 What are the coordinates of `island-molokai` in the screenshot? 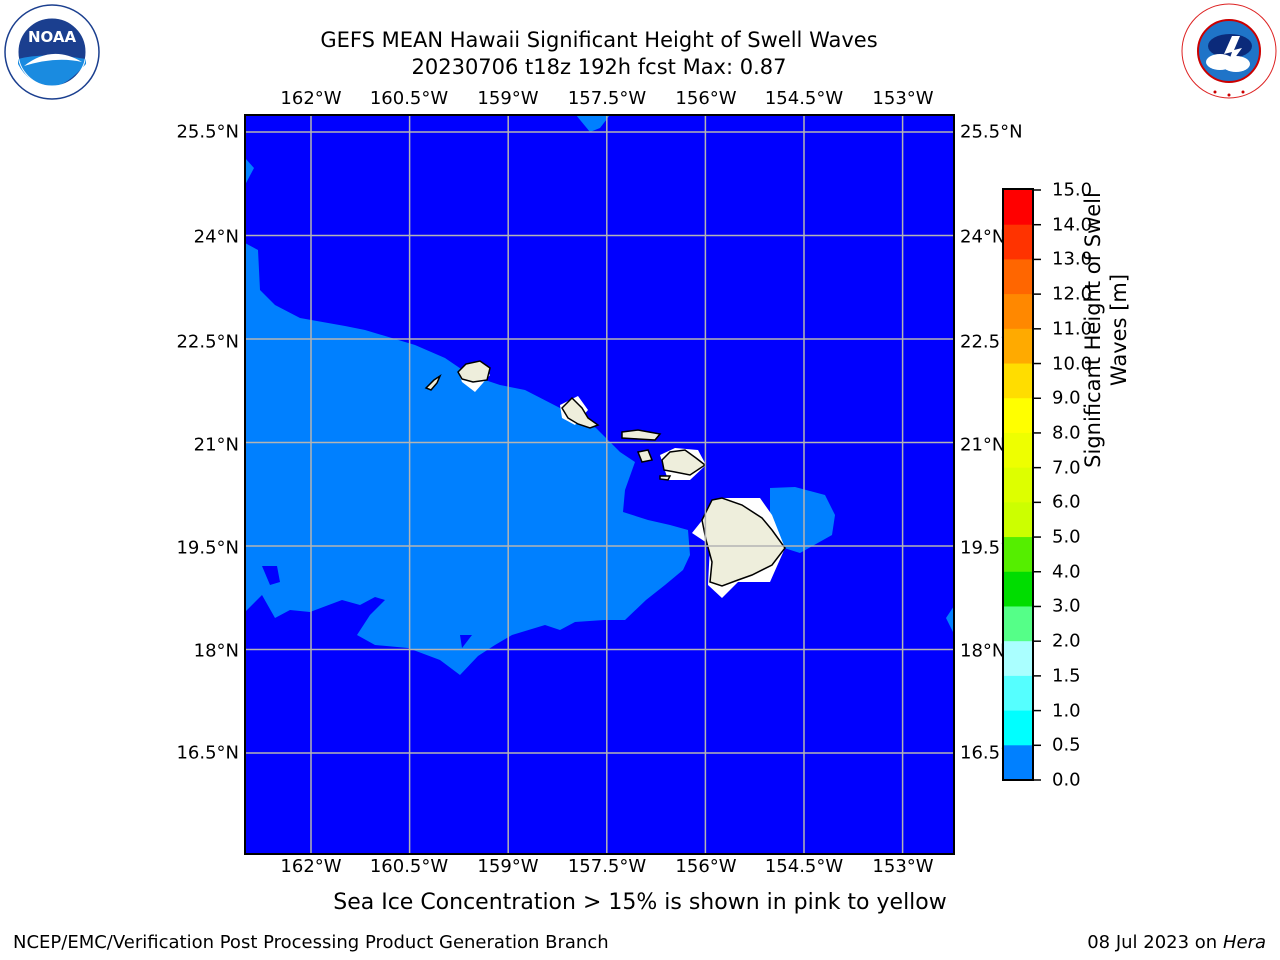 It's located at (641, 435).